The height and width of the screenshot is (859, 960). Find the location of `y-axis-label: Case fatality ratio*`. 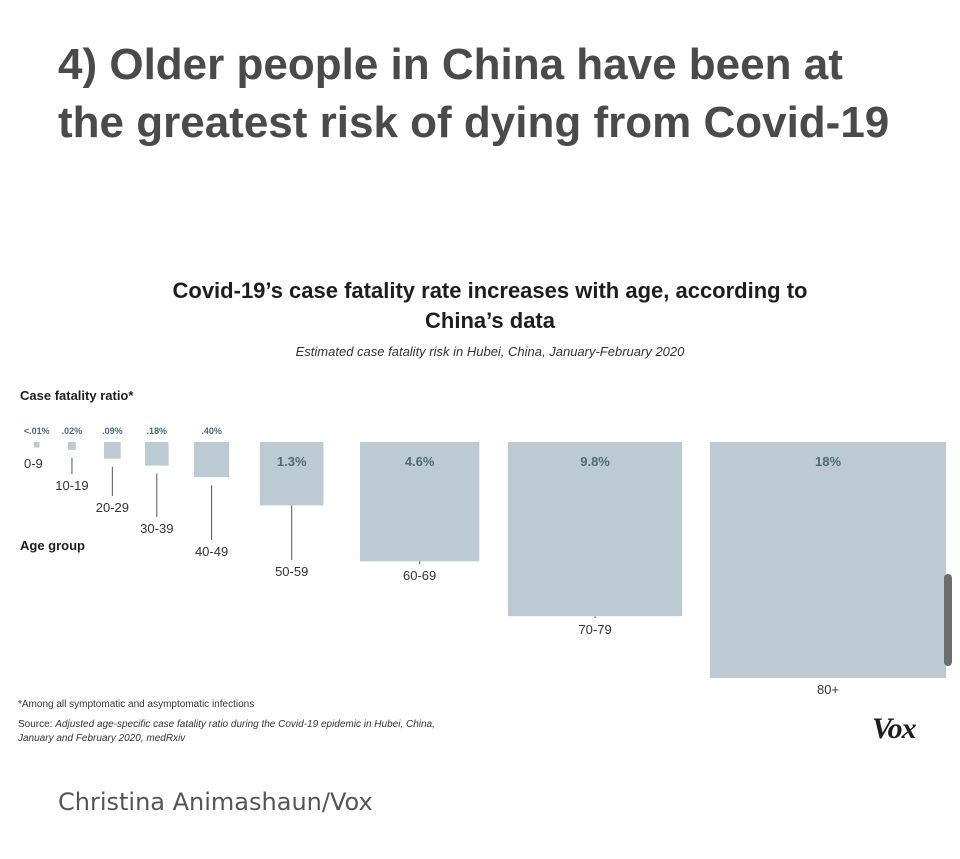

y-axis-label: Case fatality ratio* is located at coordinates (77, 395).